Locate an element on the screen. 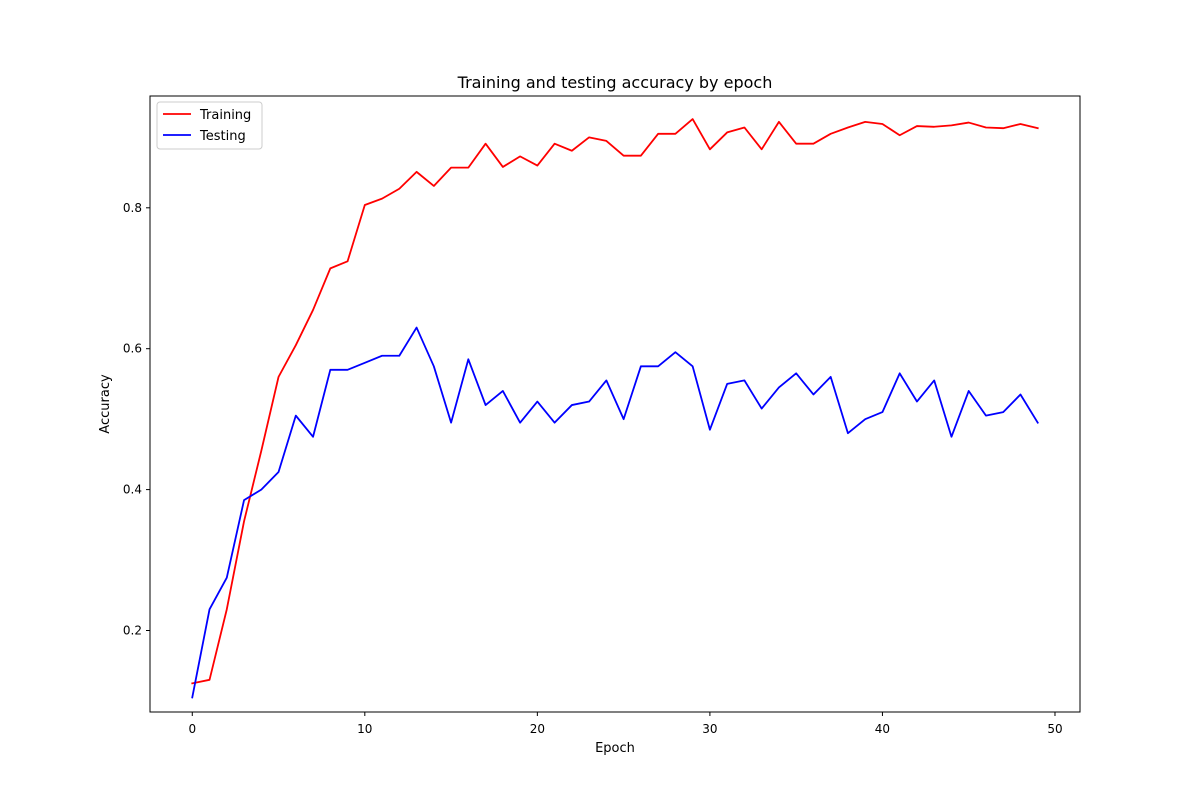 The width and height of the screenshot is (1200, 800). y-axis-ticks: 0.2 0.4 0.6 0.8 is located at coordinates (136, 419).